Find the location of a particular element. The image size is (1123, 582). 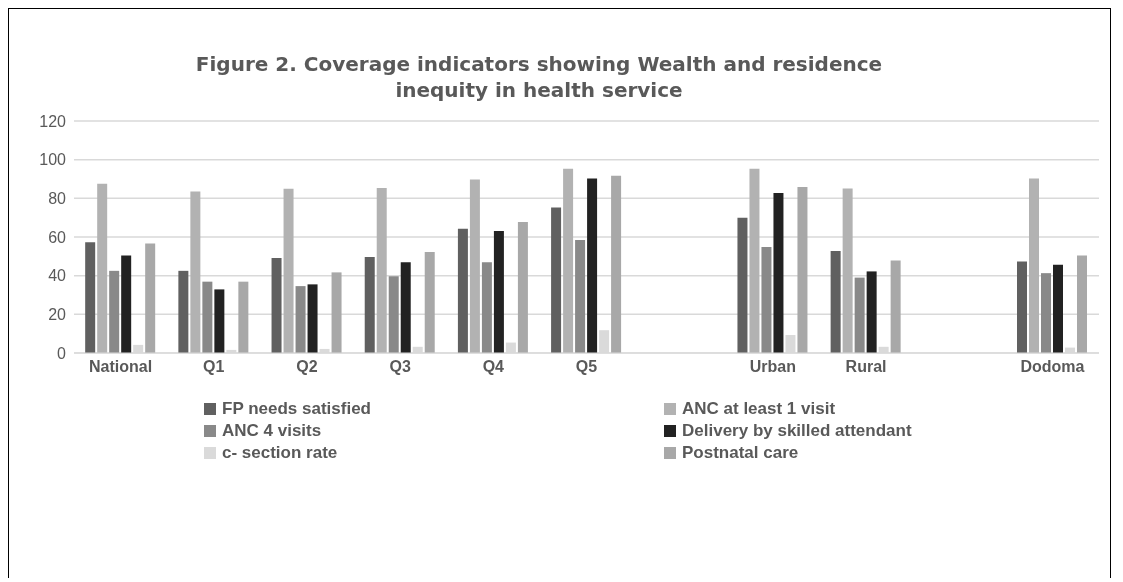

x-tick-label: Q2 is located at coordinates (307, 367).